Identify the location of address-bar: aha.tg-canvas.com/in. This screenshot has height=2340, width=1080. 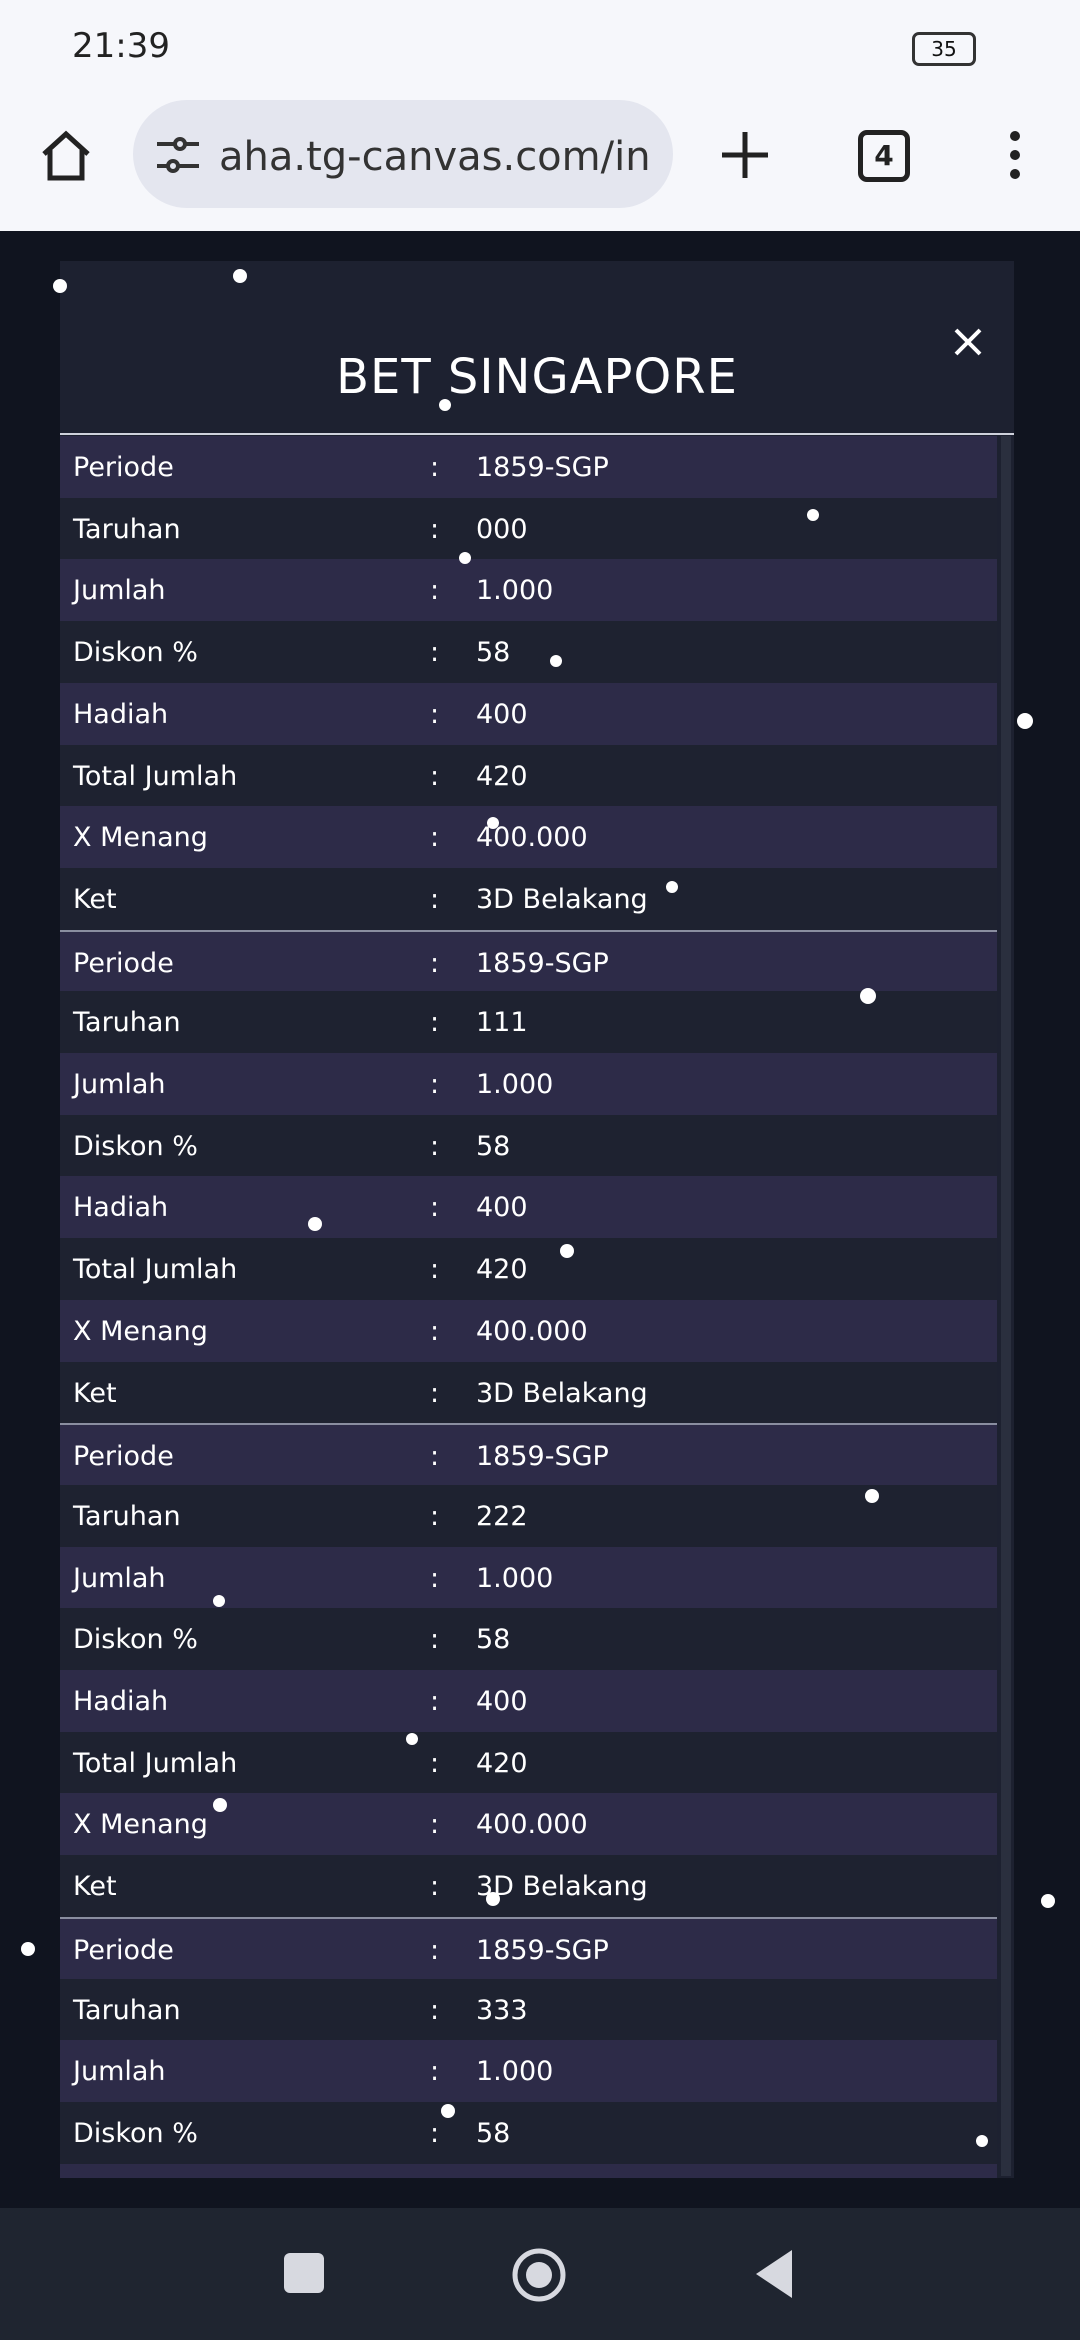
(403, 154).